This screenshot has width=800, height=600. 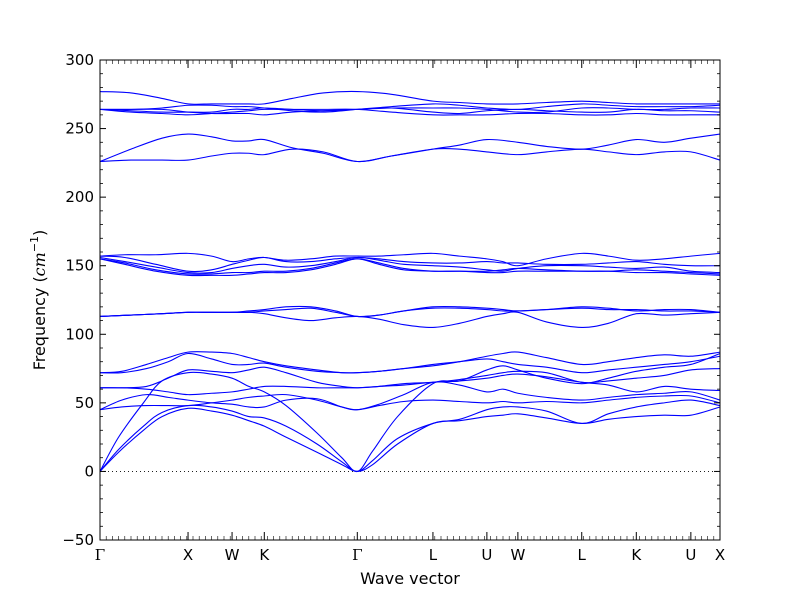 I want to click on y-axis-title-suffix: ), so click(x=39, y=233).